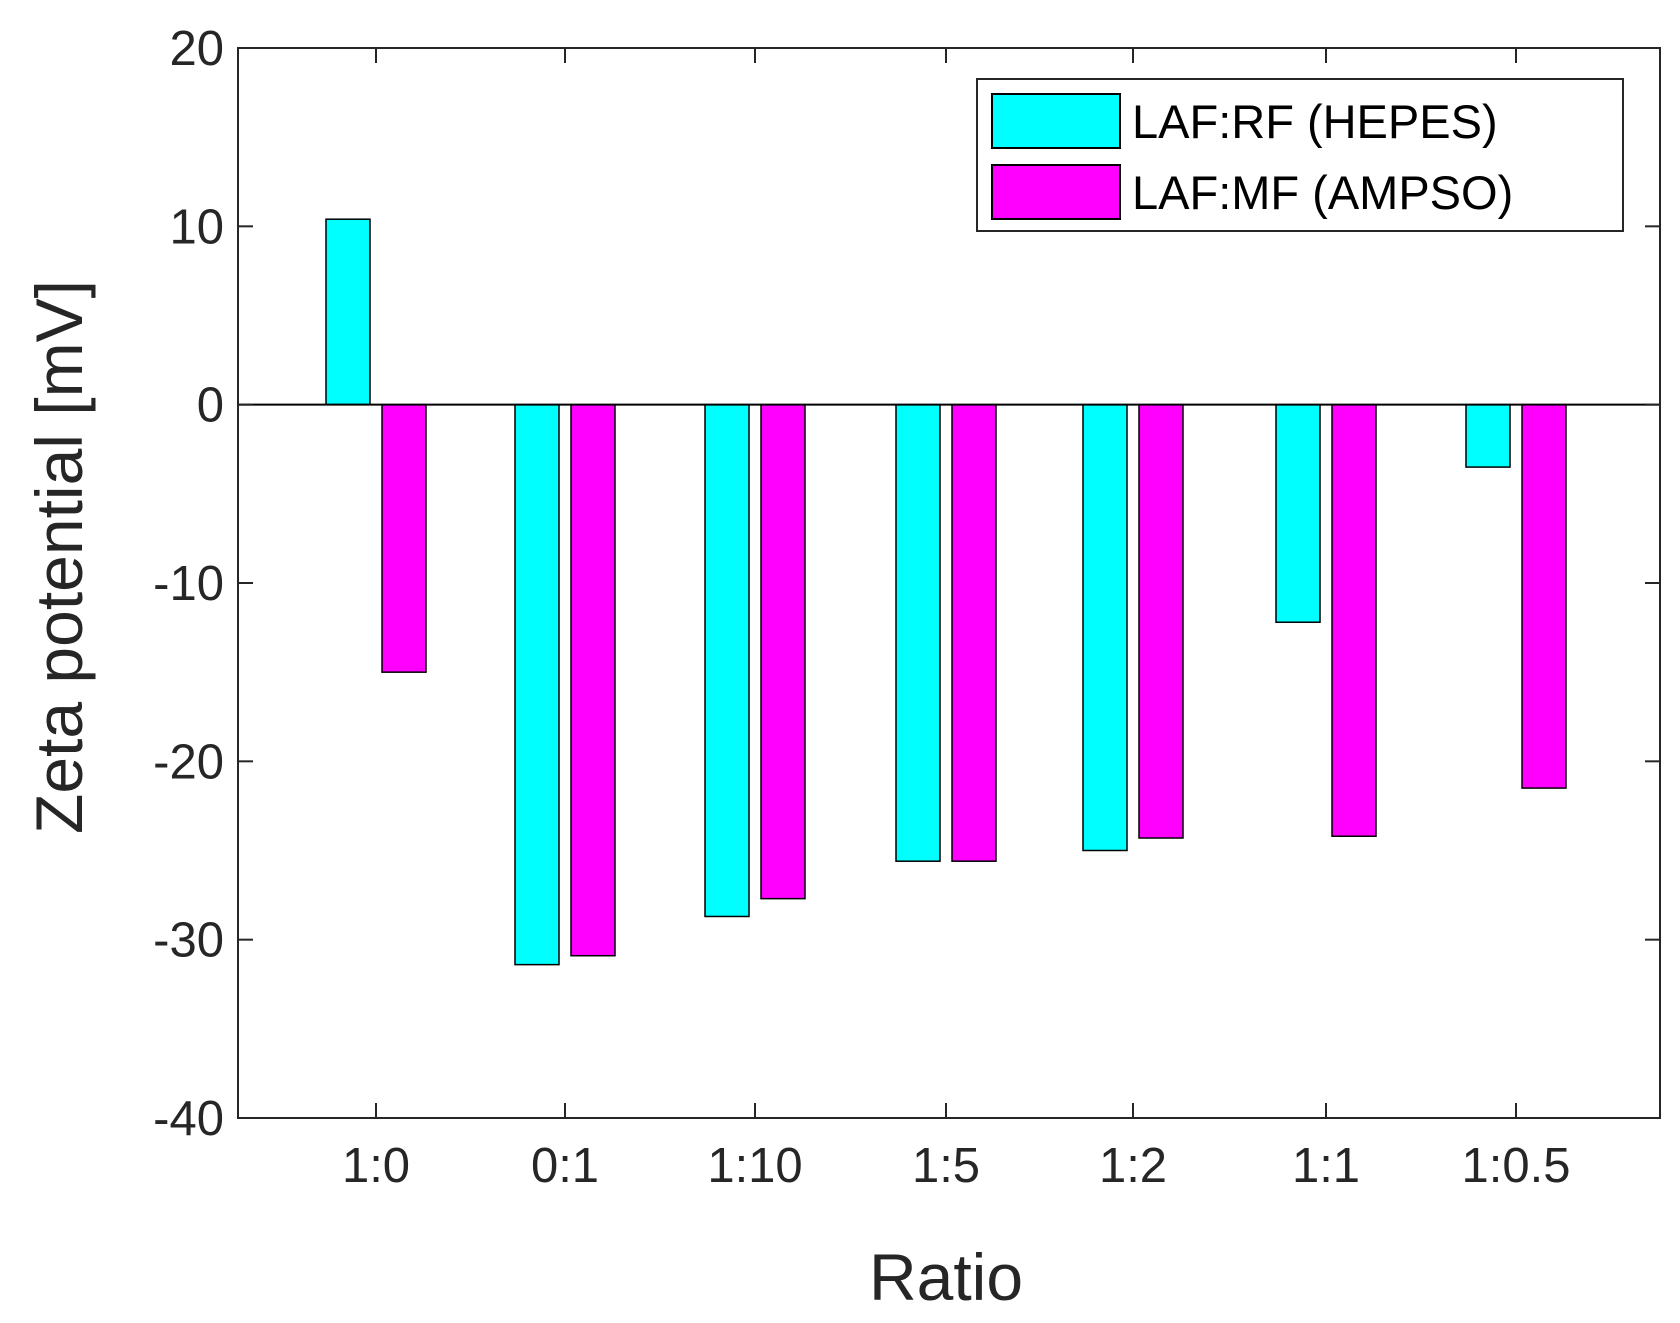 This screenshot has height=1323, width=1680. What do you see at coordinates (210, 406) in the screenshot?
I see `y-tick-label: 0` at bounding box center [210, 406].